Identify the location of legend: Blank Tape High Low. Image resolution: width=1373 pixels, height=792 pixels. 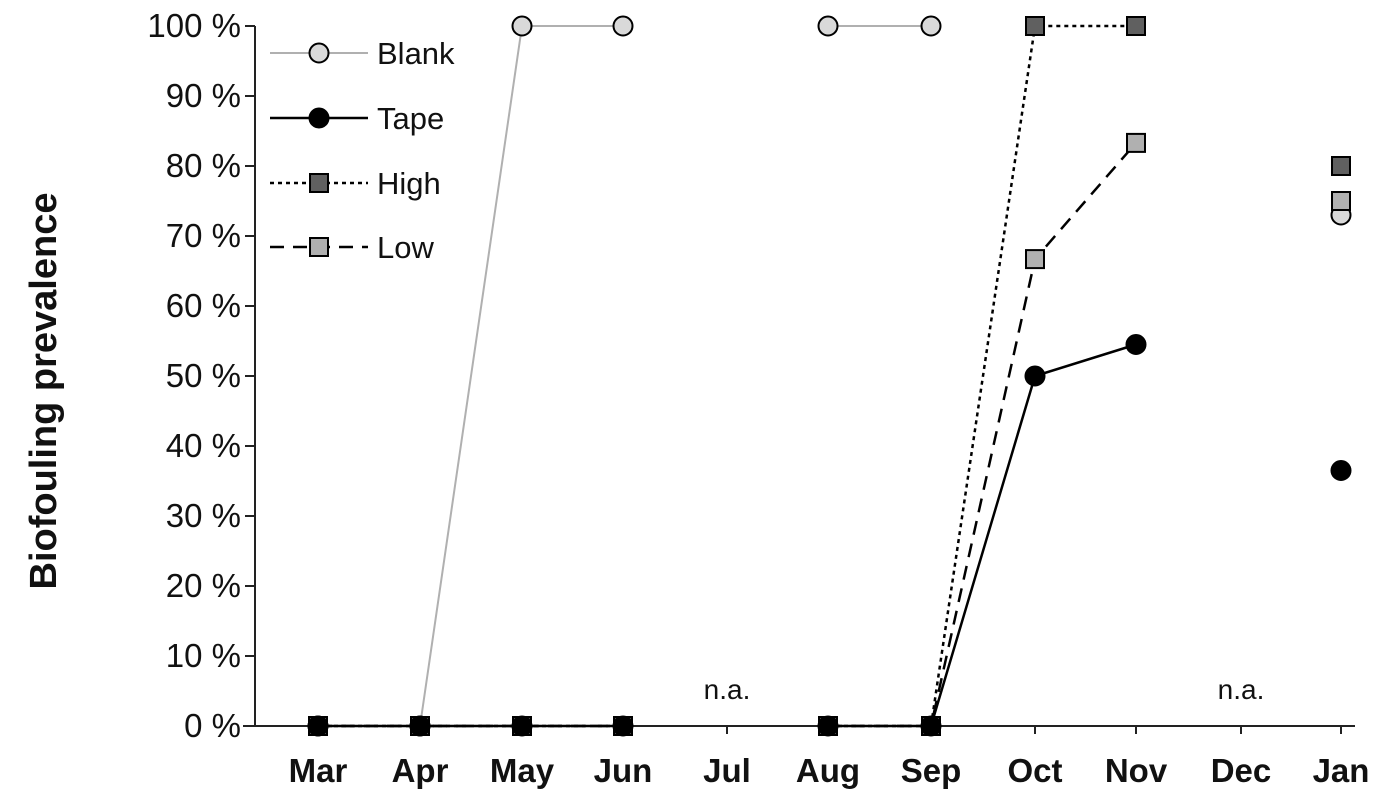
(362, 150).